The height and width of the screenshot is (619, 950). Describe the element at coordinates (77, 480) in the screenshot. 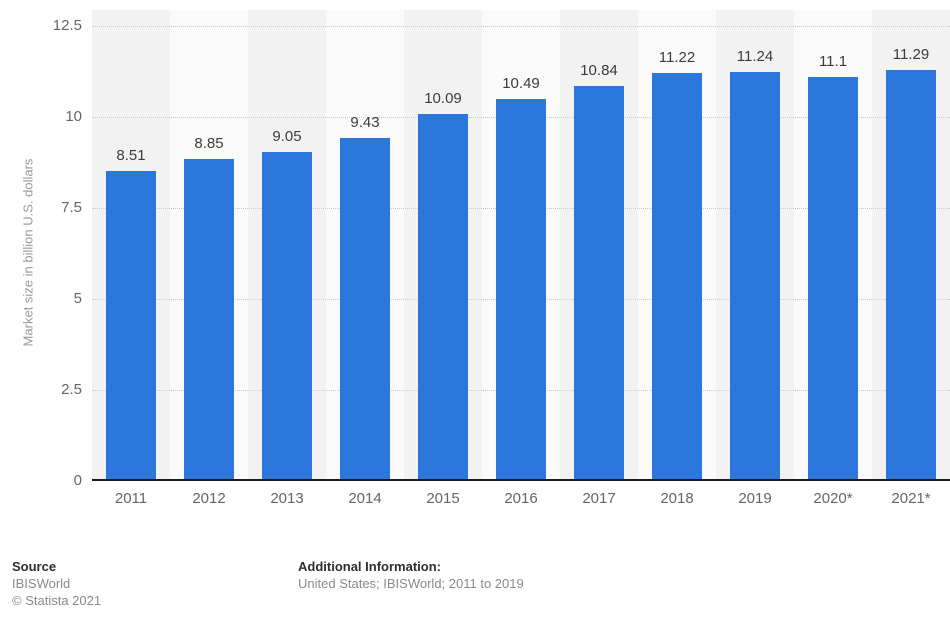

I see `y-axis-tick-0: 0` at that location.